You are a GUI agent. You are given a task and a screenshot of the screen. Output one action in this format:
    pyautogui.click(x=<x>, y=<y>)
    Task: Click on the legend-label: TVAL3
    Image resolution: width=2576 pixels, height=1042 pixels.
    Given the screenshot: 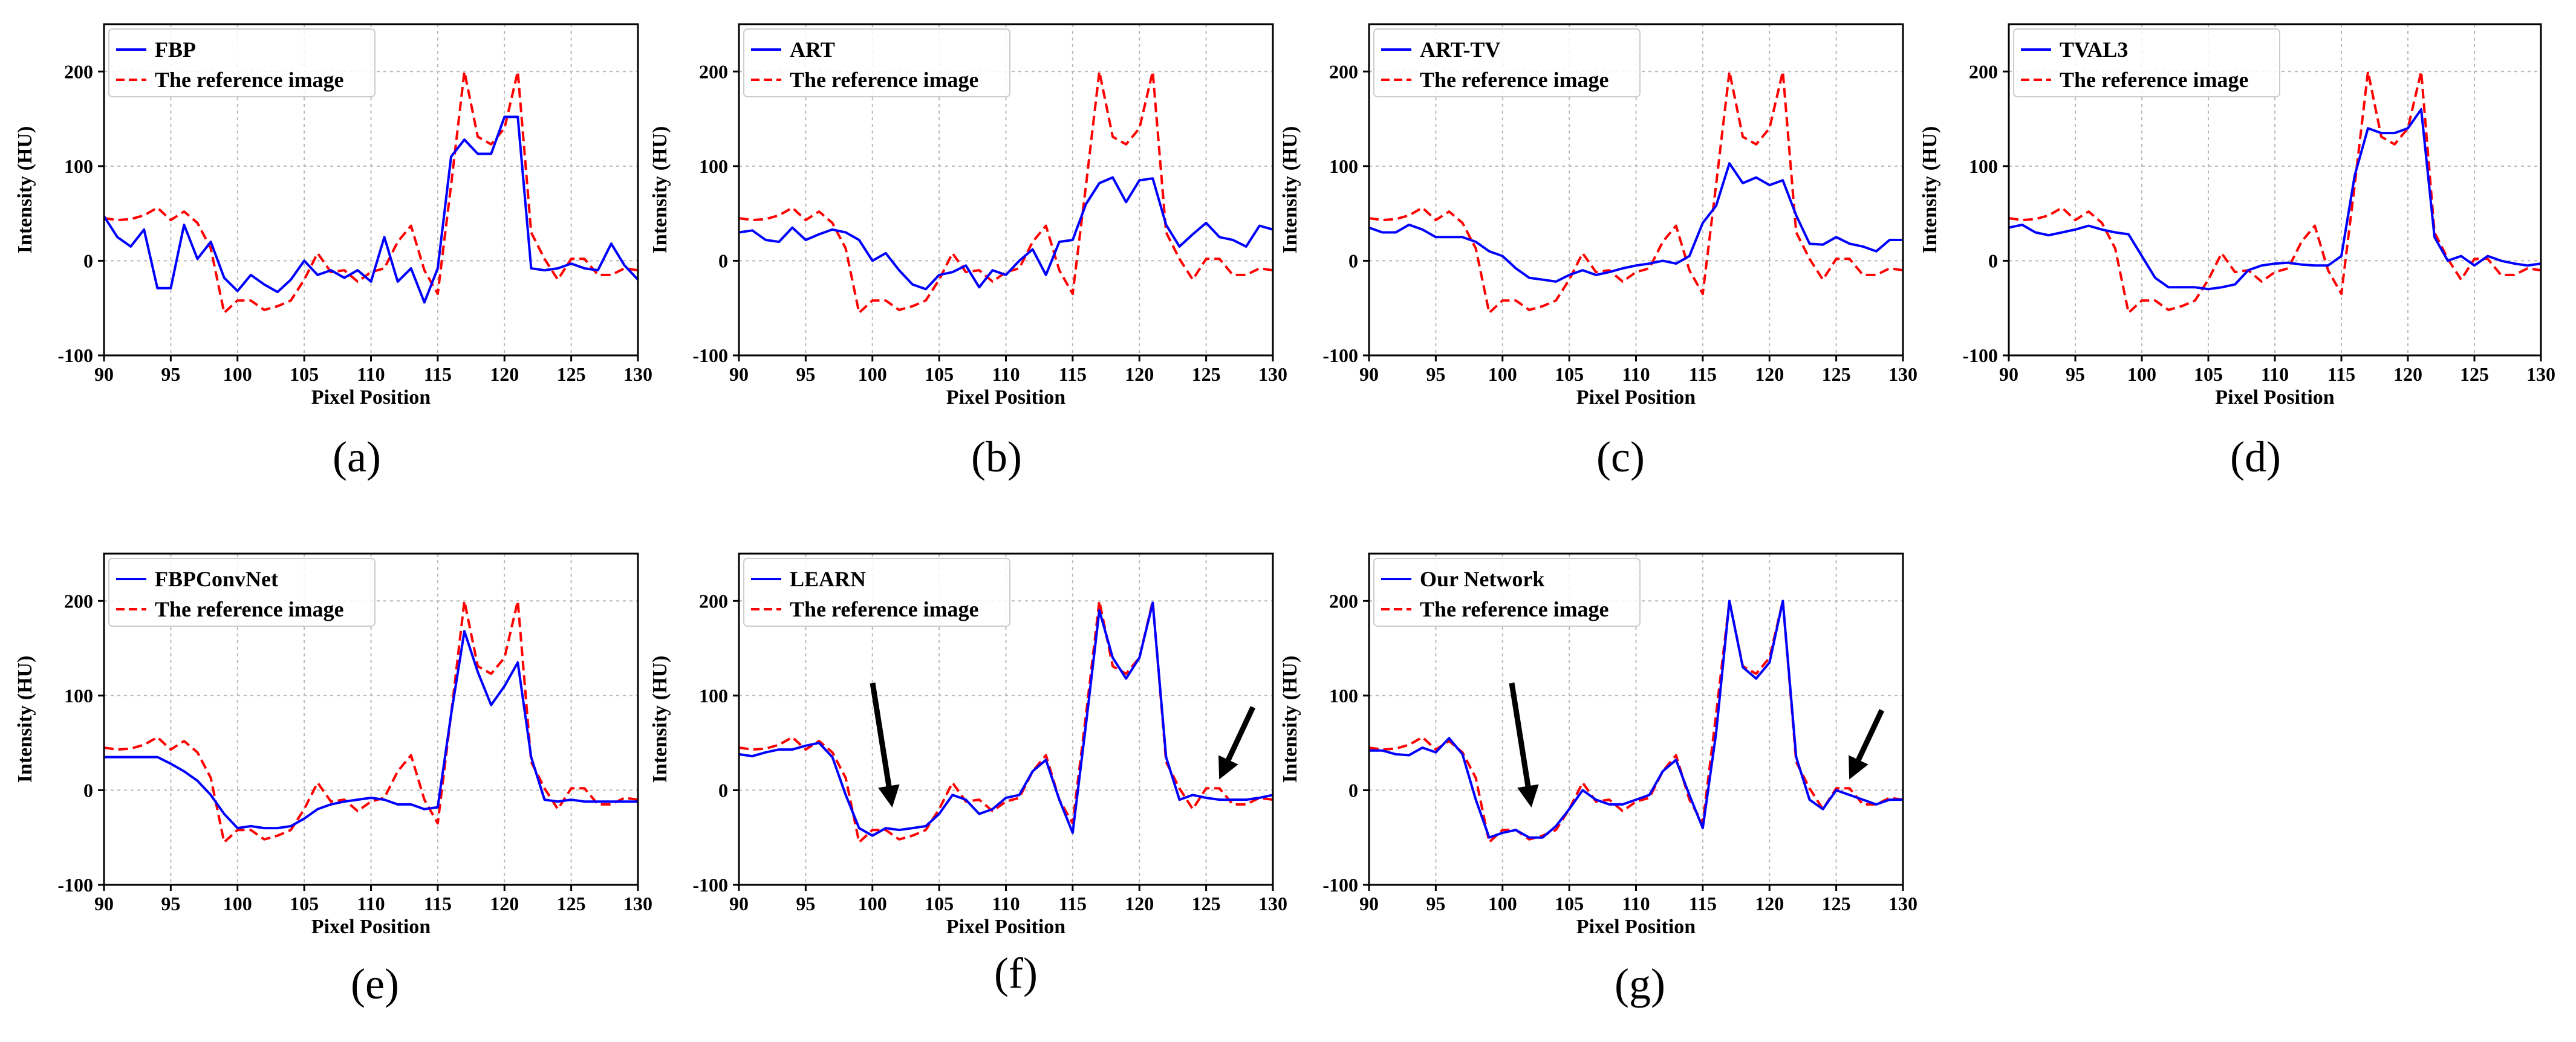 What is the action you would take?
    pyautogui.click(x=2094, y=49)
    